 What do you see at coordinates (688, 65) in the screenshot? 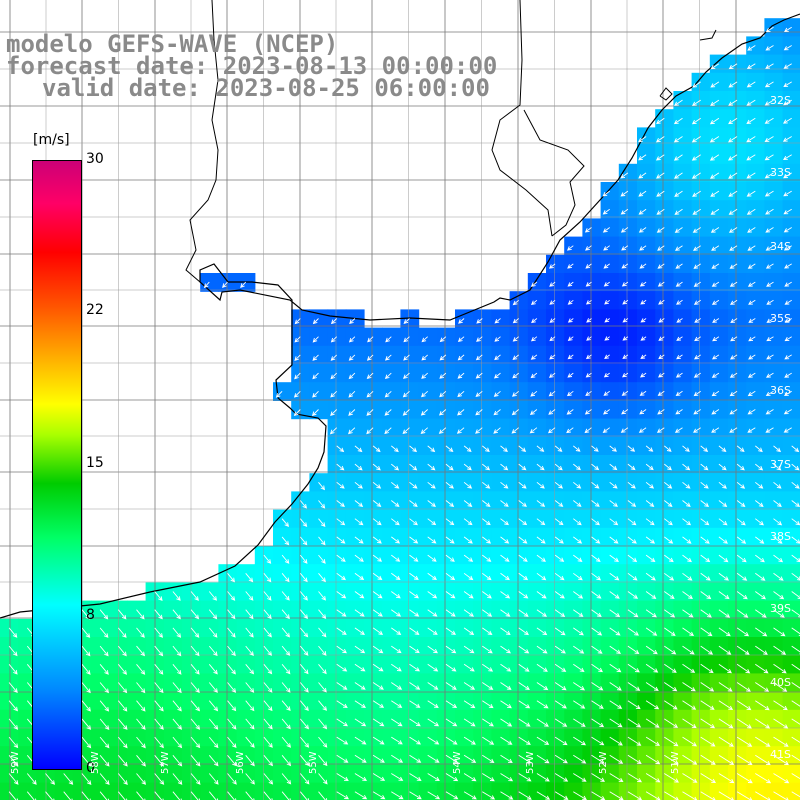
I see `lagoon-outline` at bounding box center [688, 65].